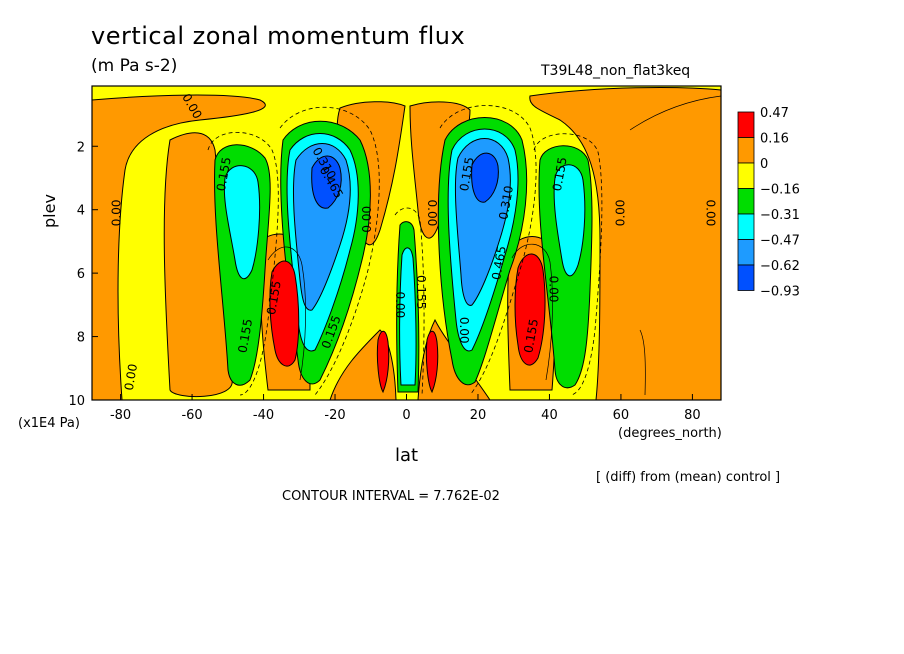 The height and width of the screenshot is (654, 904). I want to click on y-tick-label: 4, so click(81, 211).